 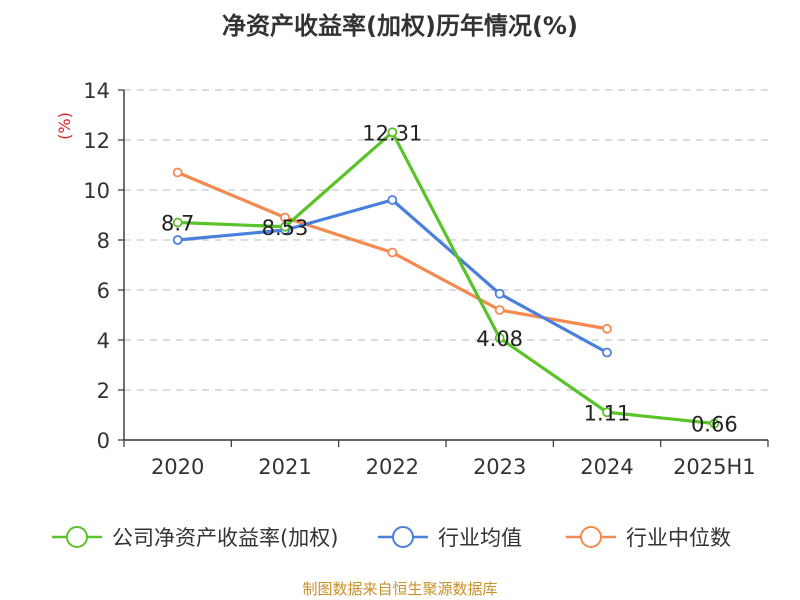 What do you see at coordinates (392, 276) in the screenshot?
I see `series-line` at bounding box center [392, 276].